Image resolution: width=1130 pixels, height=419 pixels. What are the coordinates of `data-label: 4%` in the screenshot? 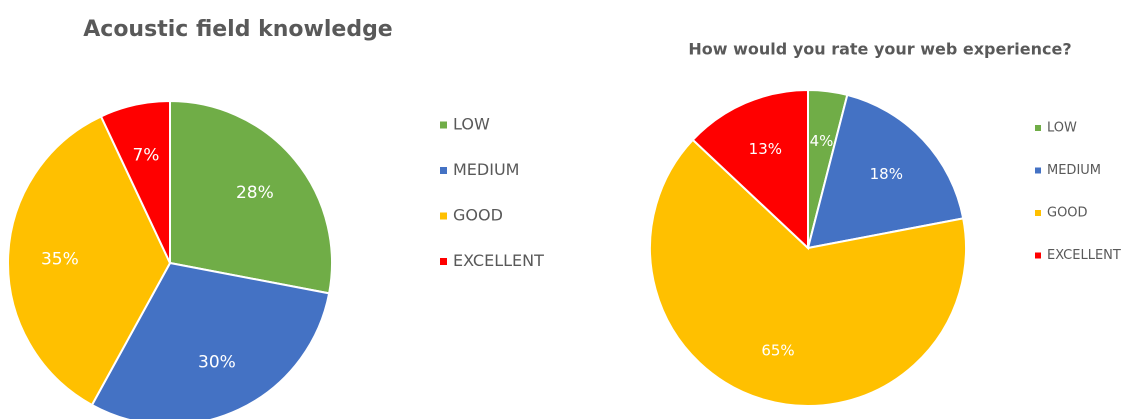 It's located at (822, 141).